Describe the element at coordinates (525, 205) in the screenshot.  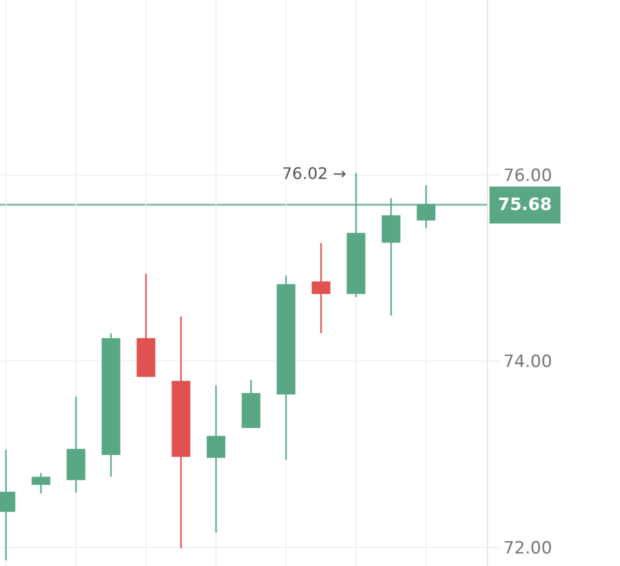
I see `ref-line-label: 75.68` at that location.